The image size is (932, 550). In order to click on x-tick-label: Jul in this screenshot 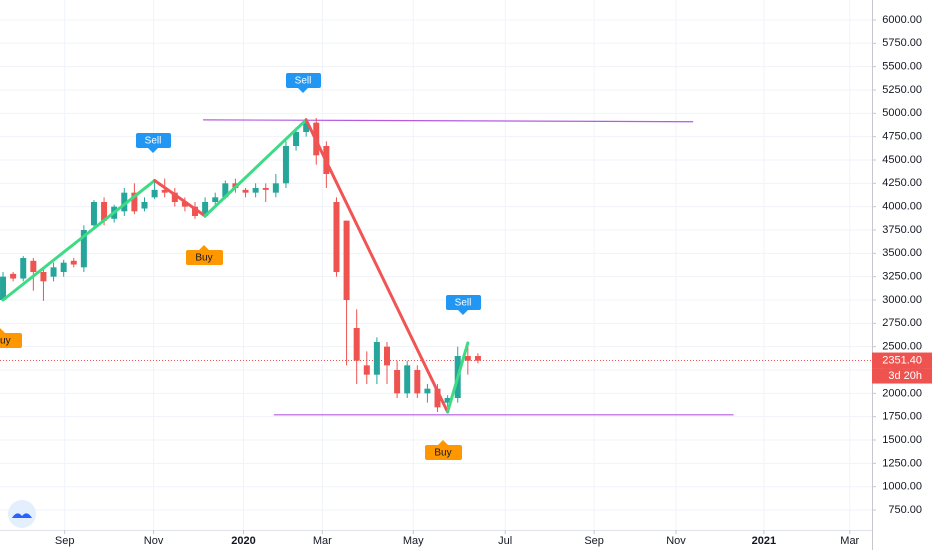, I will do `click(505, 541)`.